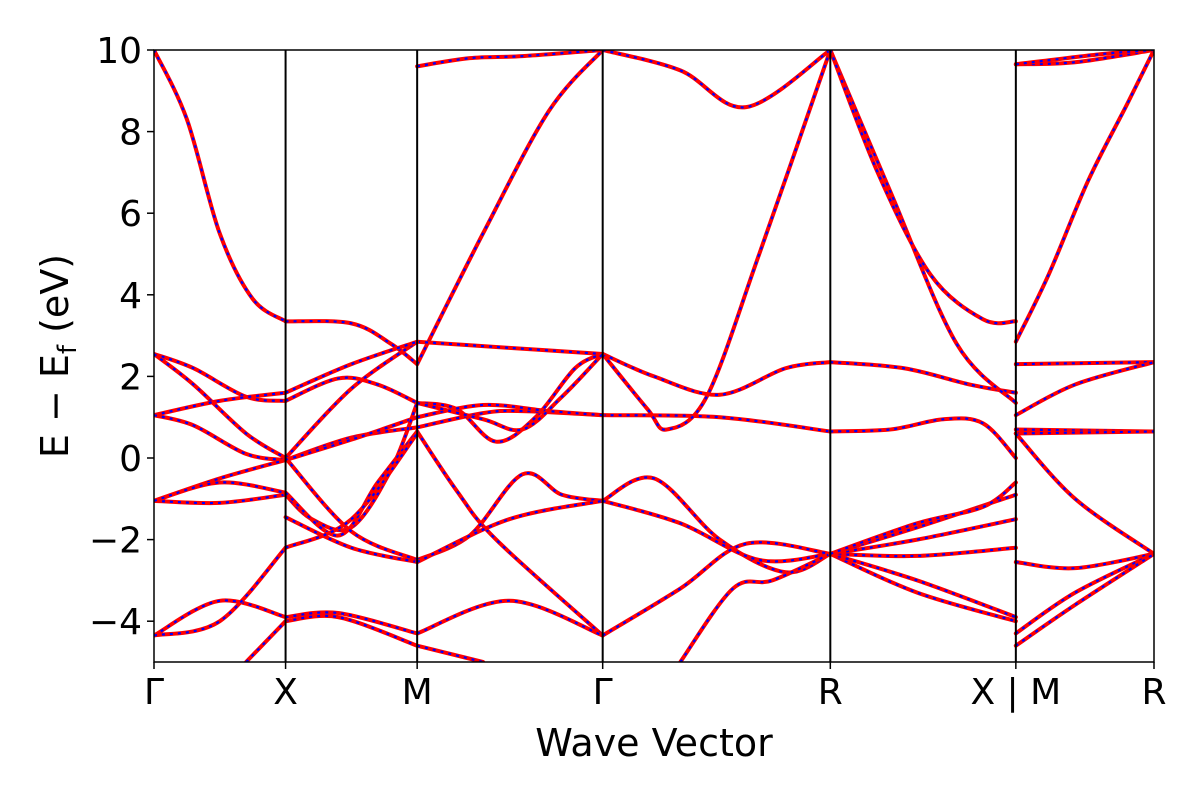  What do you see at coordinates (115, 541) in the screenshot?
I see `y-tick-label-1: −2` at bounding box center [115, 541].